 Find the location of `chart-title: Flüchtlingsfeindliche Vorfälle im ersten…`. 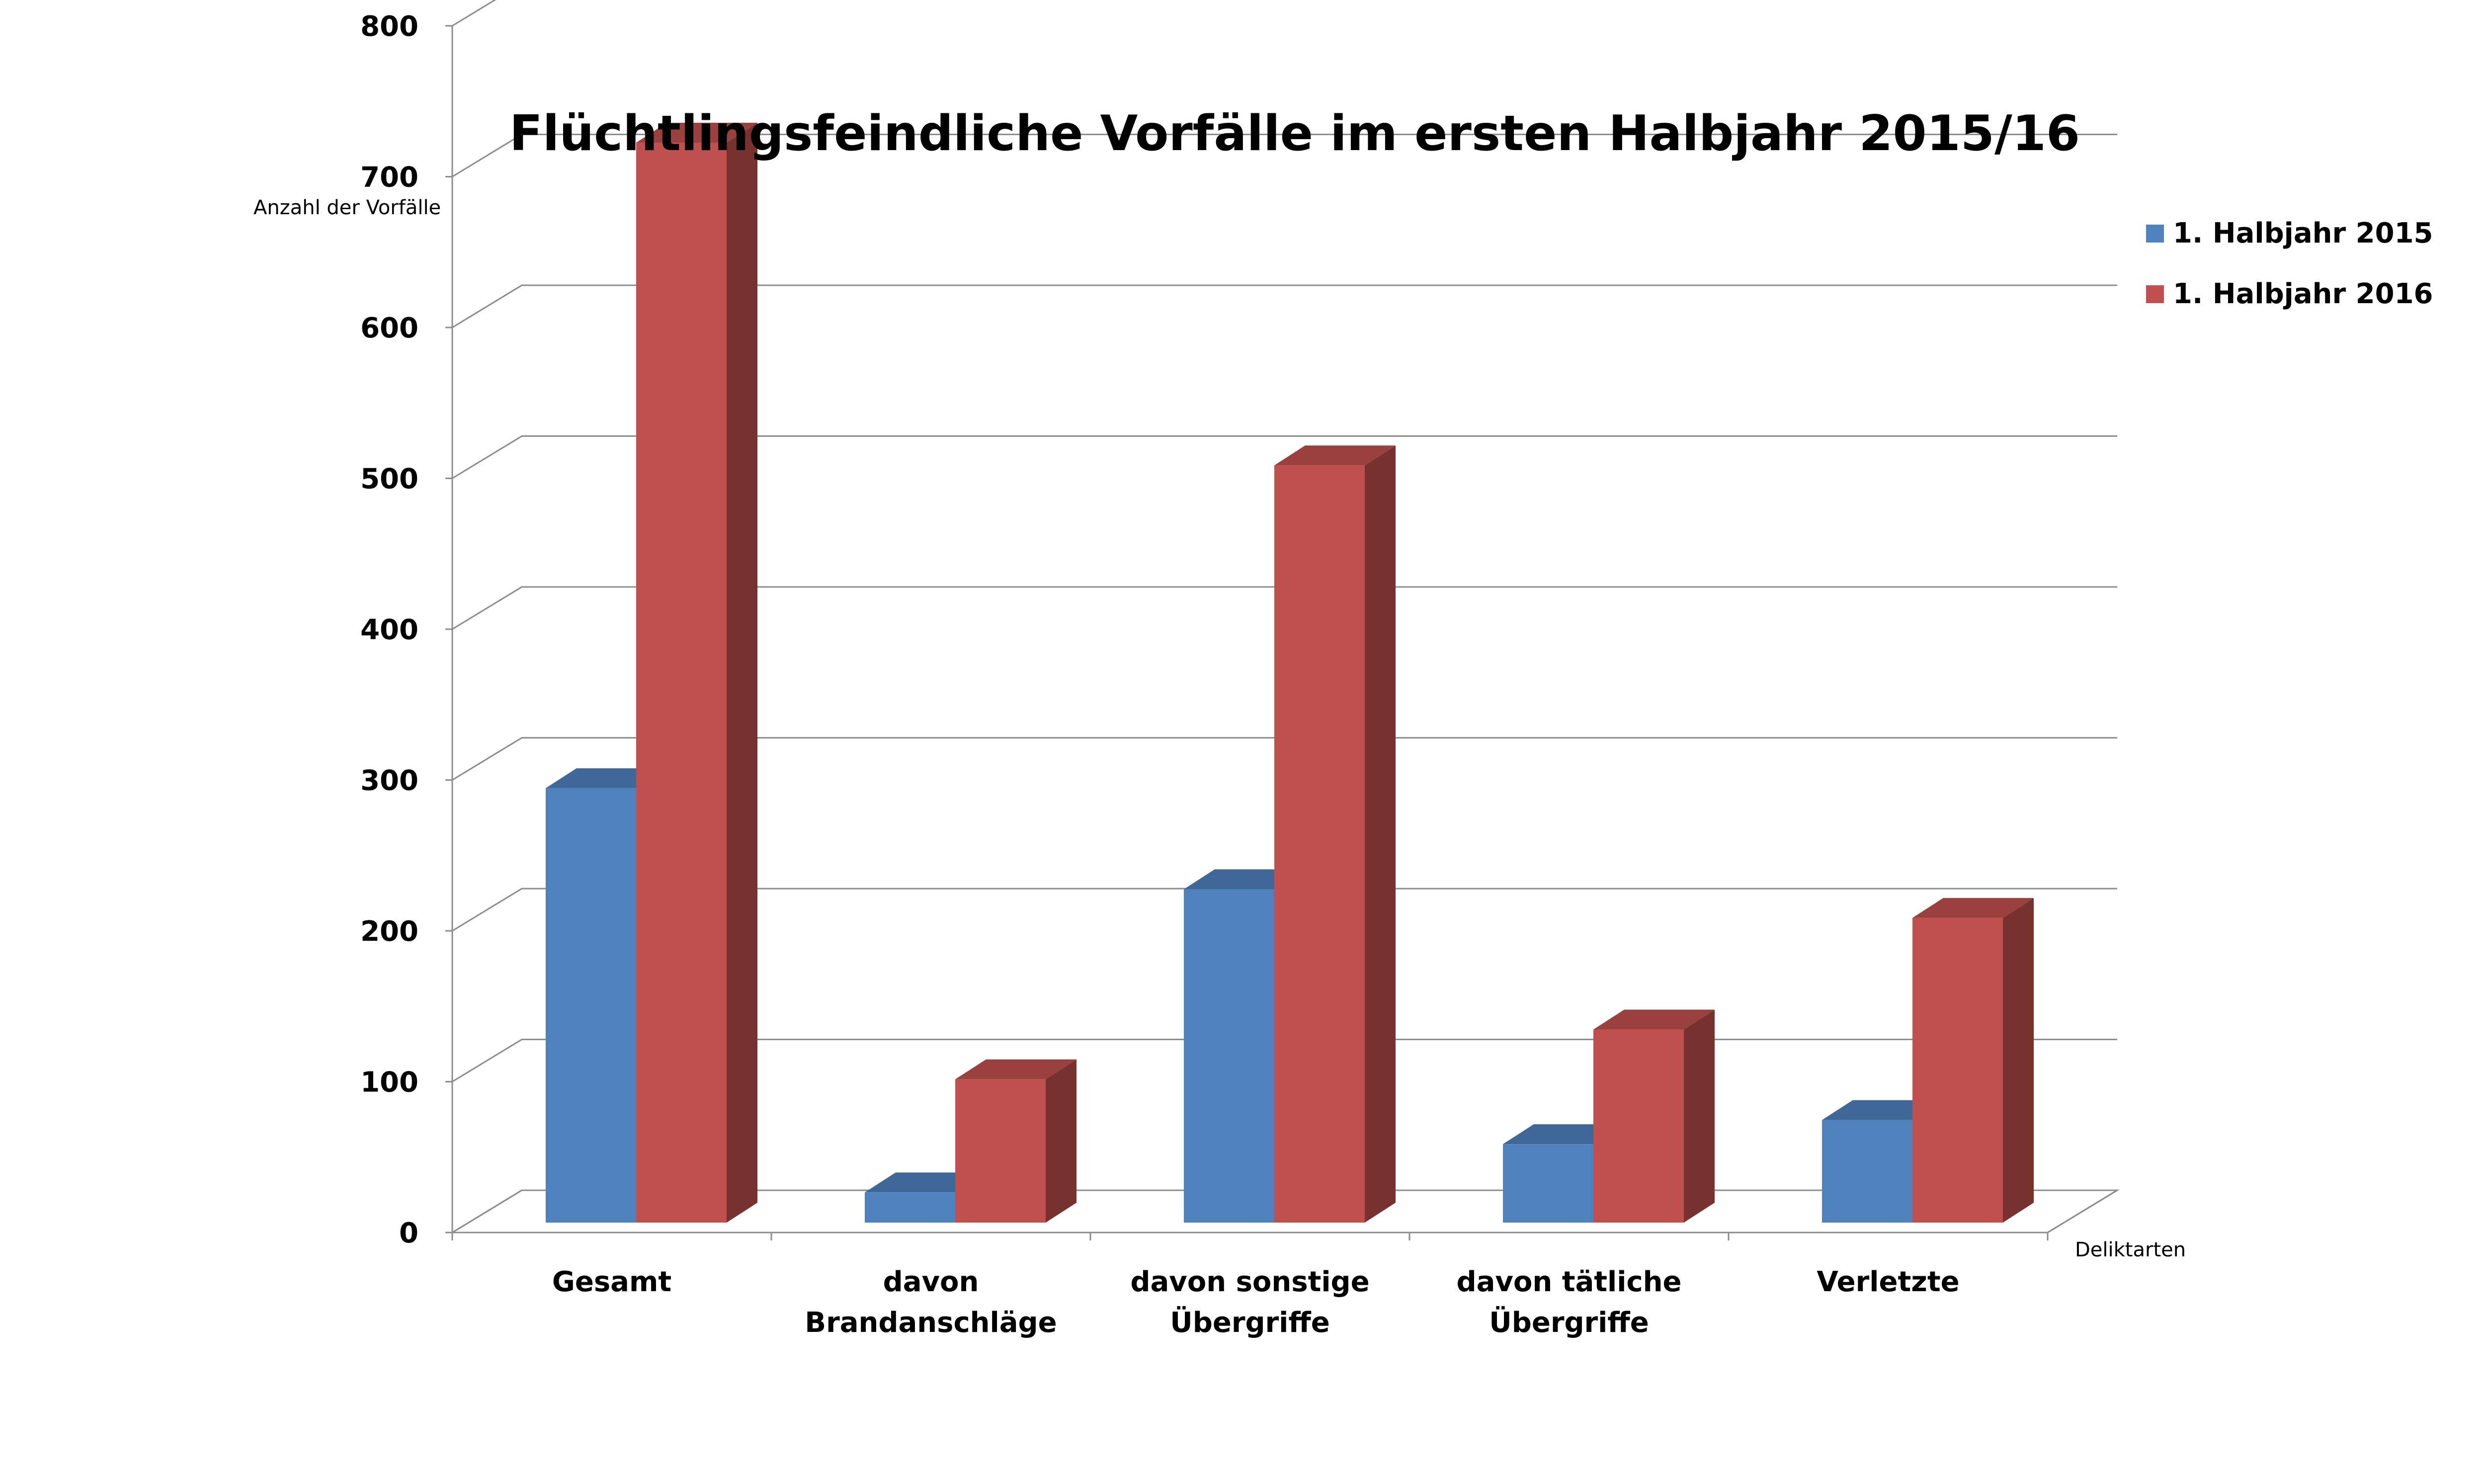

chart-title: Flüchtlingsfeindliche Vorfälle im ersten… is located at coordinates (1294, 133).